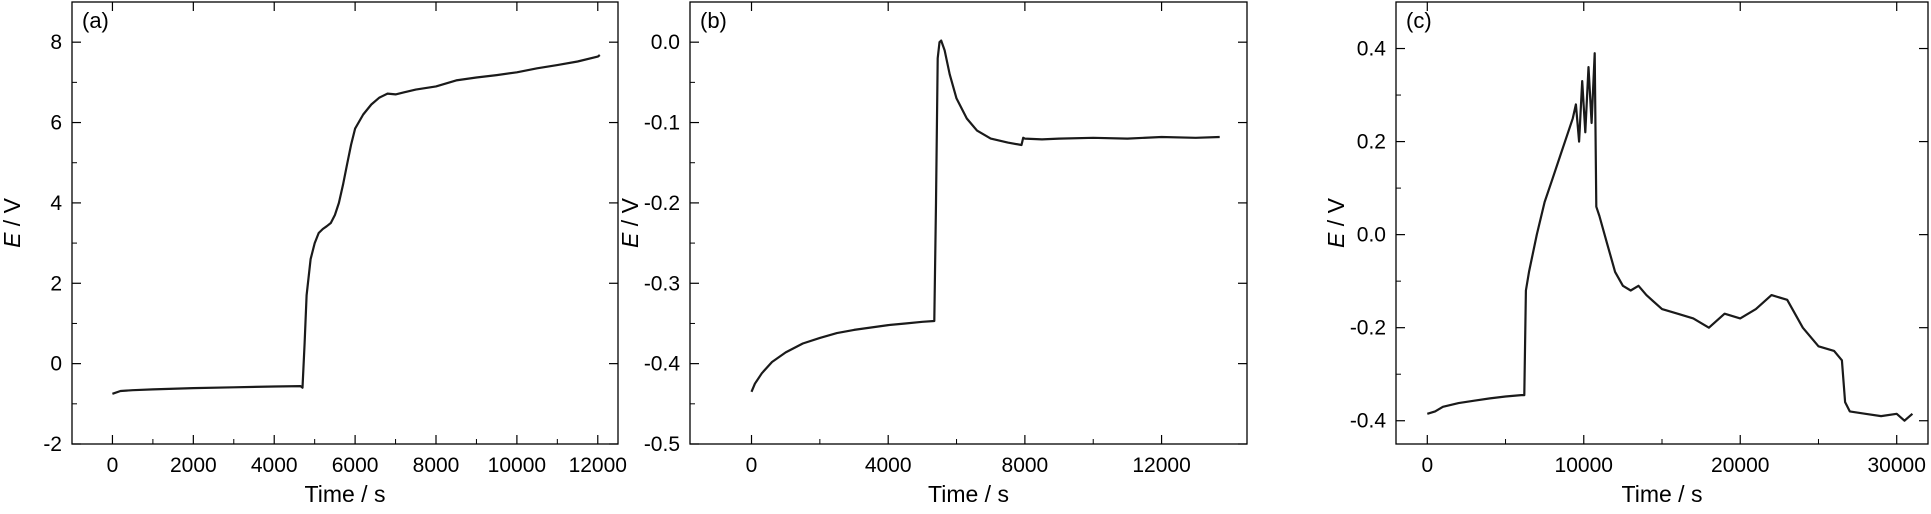  I want to click on y-tick-label: -0.1, so click(662, 123).